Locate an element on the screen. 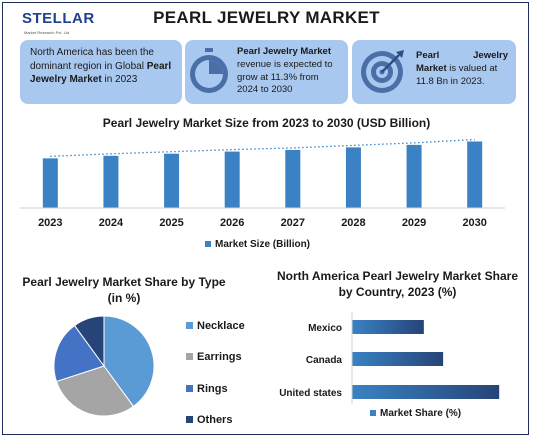 This screenshot has width=533, height=439. hbar-category-label: Mexico is located at coordinates (325, 328).